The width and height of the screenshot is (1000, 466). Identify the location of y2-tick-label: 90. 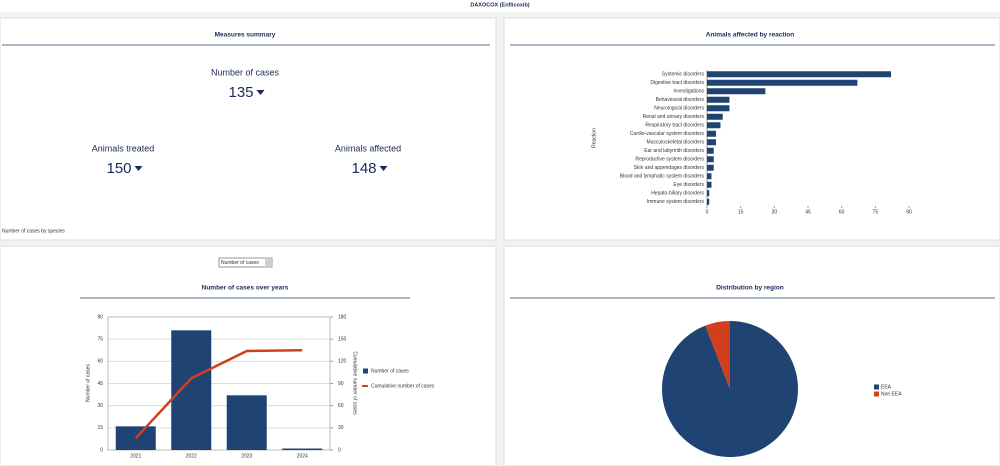
(341, 384).